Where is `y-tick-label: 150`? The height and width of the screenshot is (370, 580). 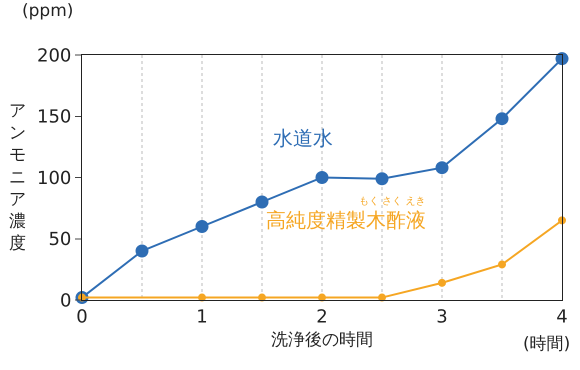 y-tick-label: 150 is located at coordinates (54, 117).